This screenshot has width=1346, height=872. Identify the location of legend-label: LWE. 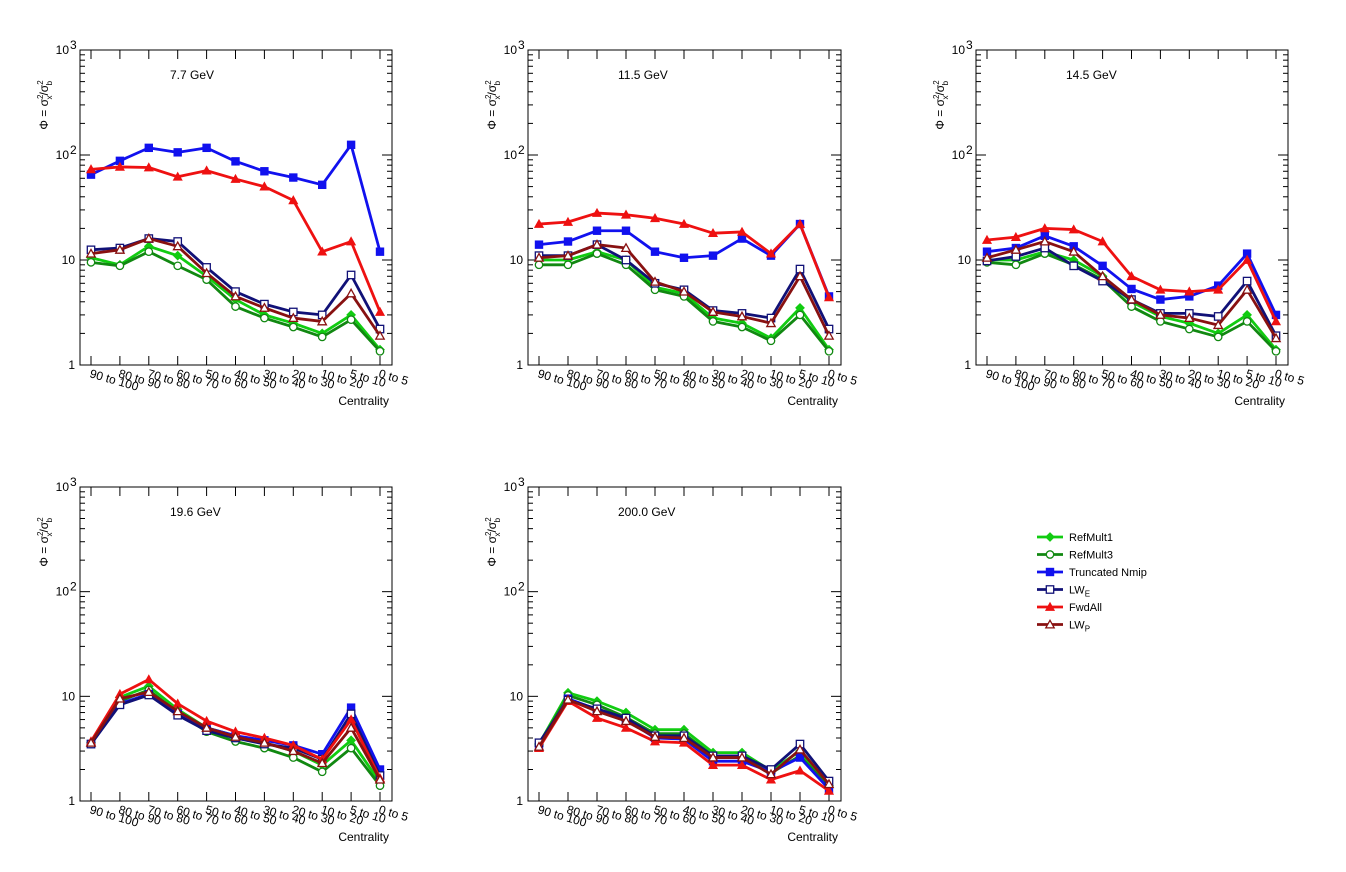
(1079, 592).